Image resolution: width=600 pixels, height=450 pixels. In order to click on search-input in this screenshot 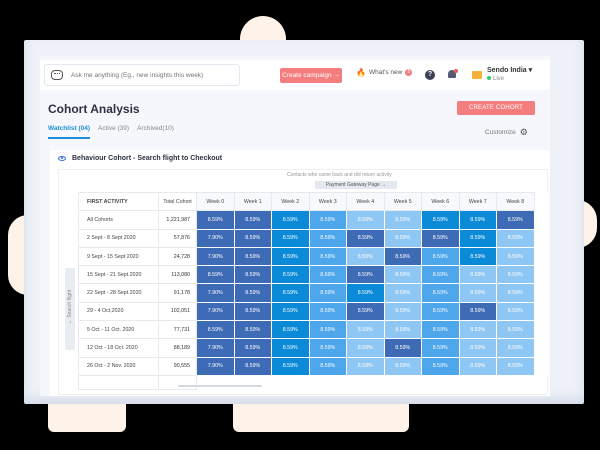, I will do `click(151, 75)`.